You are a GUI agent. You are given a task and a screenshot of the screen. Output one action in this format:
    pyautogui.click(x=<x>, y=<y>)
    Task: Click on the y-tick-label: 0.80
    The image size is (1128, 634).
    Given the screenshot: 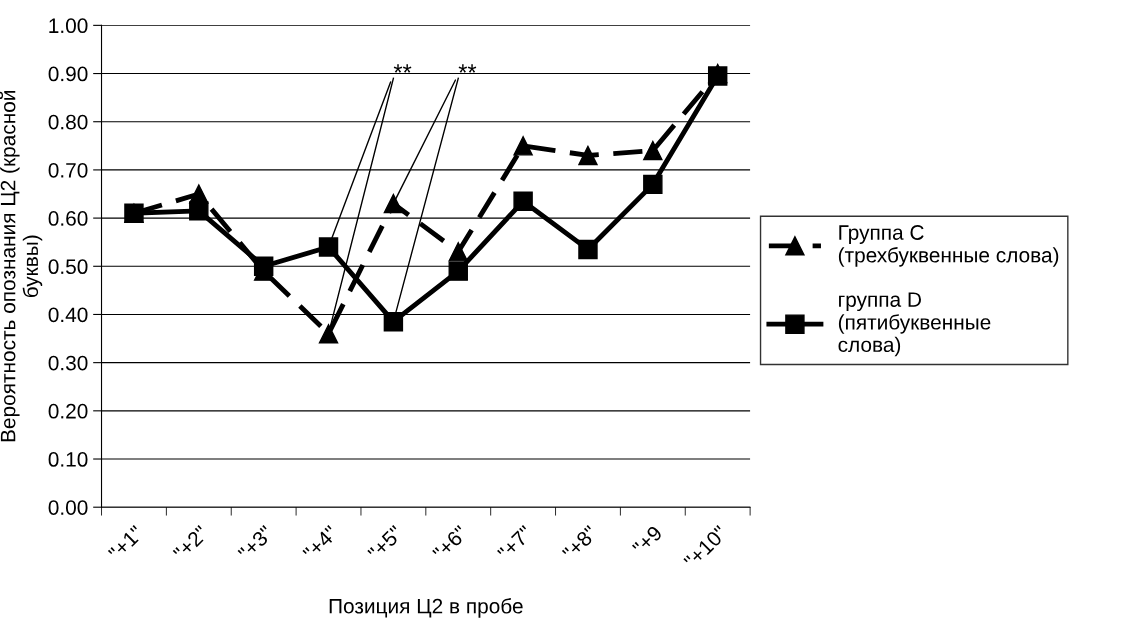 What is the action you would take?
    pyautogui.click(x=68, y=122)
    